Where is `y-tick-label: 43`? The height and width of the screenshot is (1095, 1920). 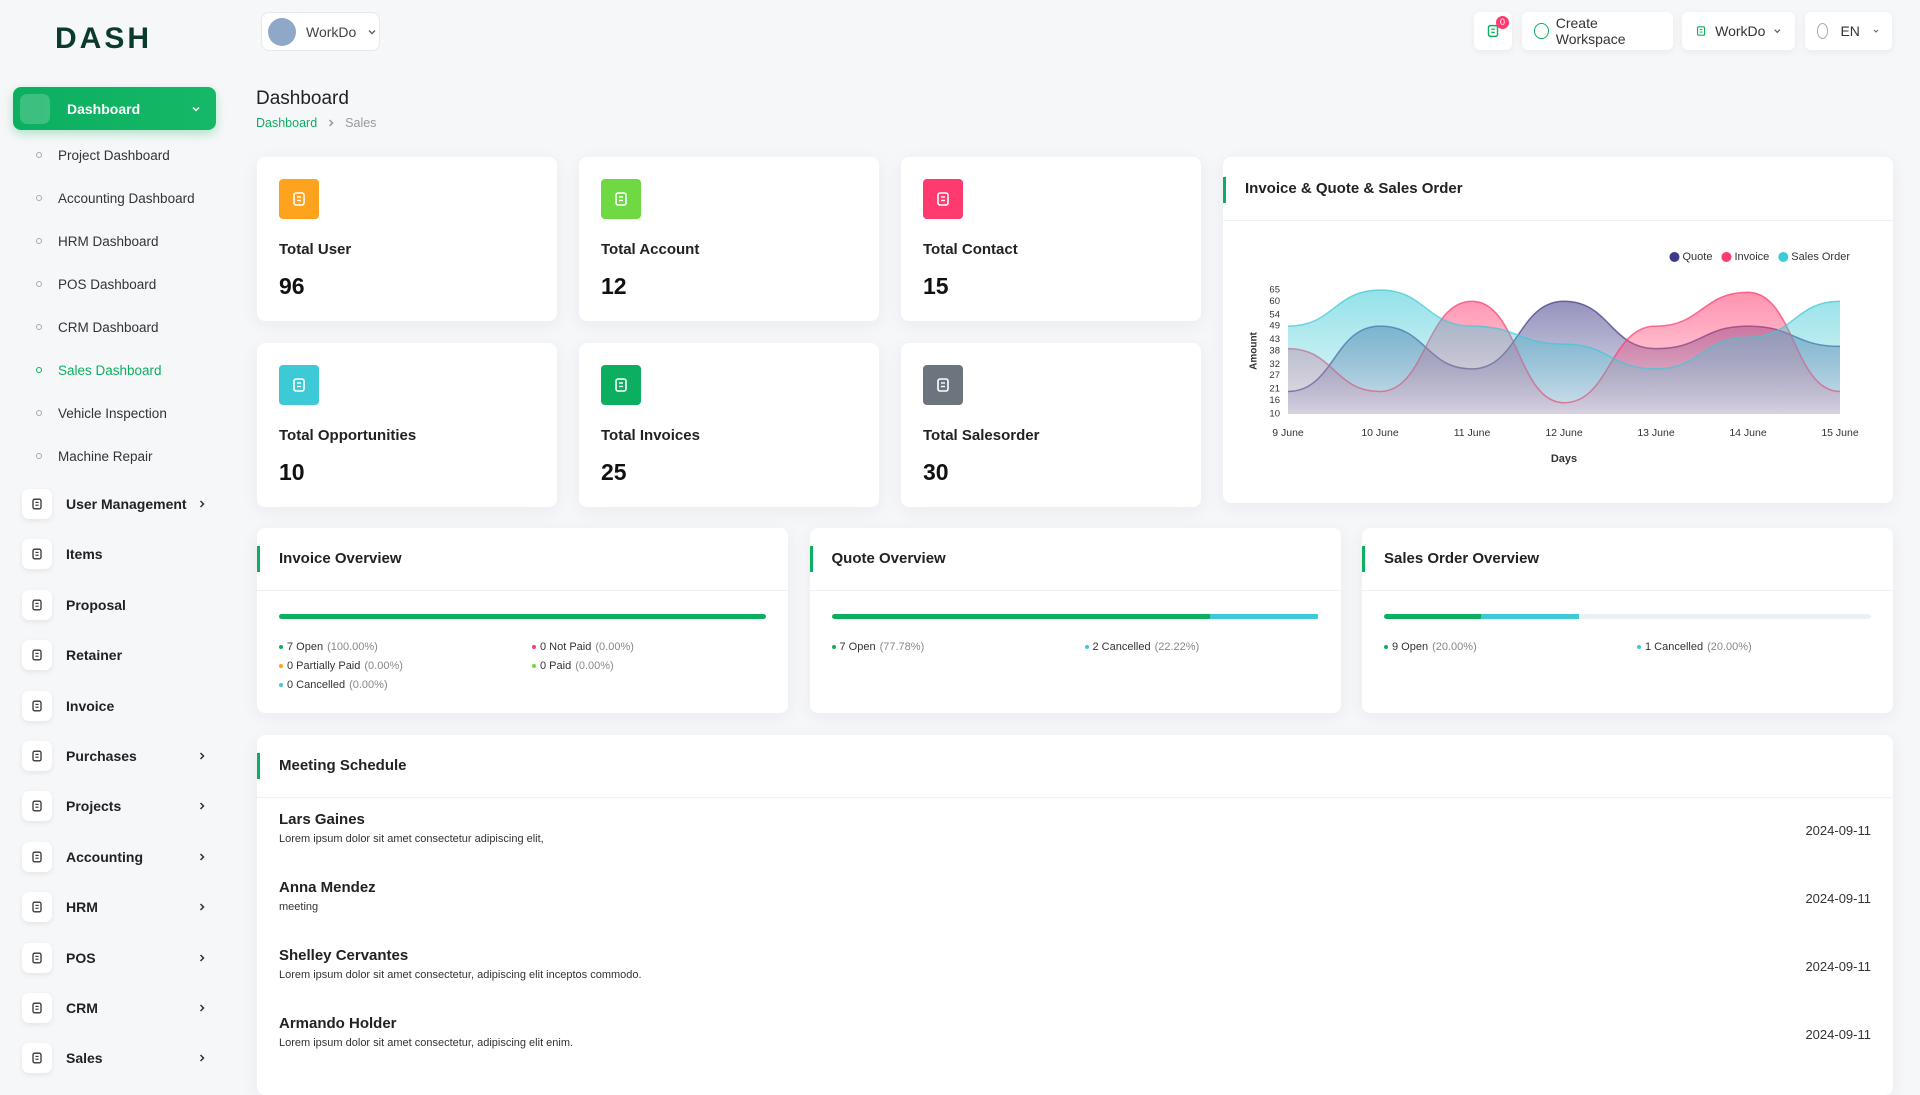
y-tick-label: 43 is located at coordinates (1274, 339).